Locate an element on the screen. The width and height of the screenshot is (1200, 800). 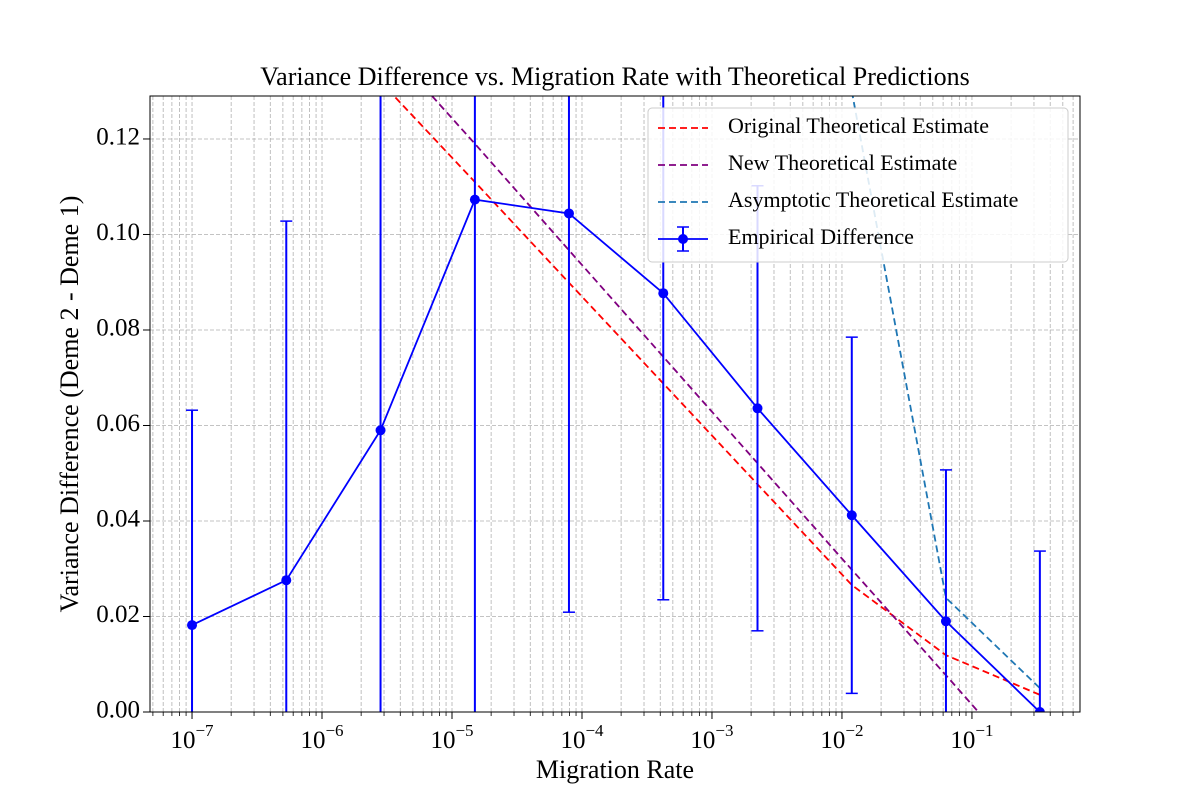
y-tick-label: 0.00 is located at coordinates (118, 710).